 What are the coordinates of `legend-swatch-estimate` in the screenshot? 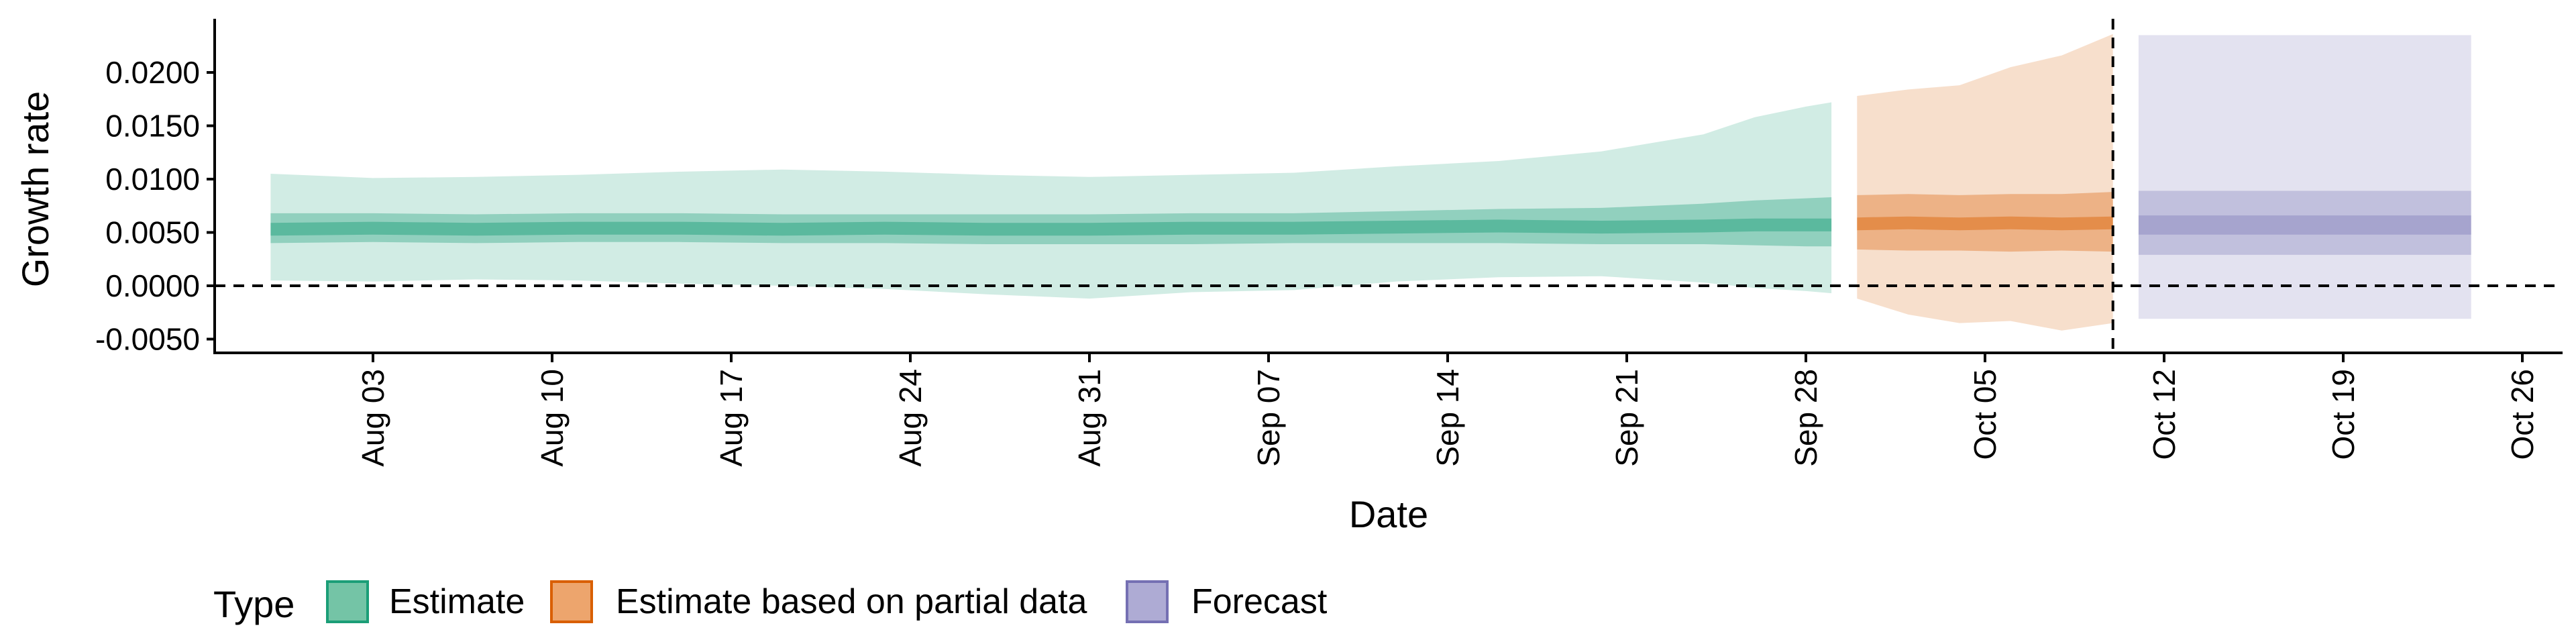 It's located at (347, 601).